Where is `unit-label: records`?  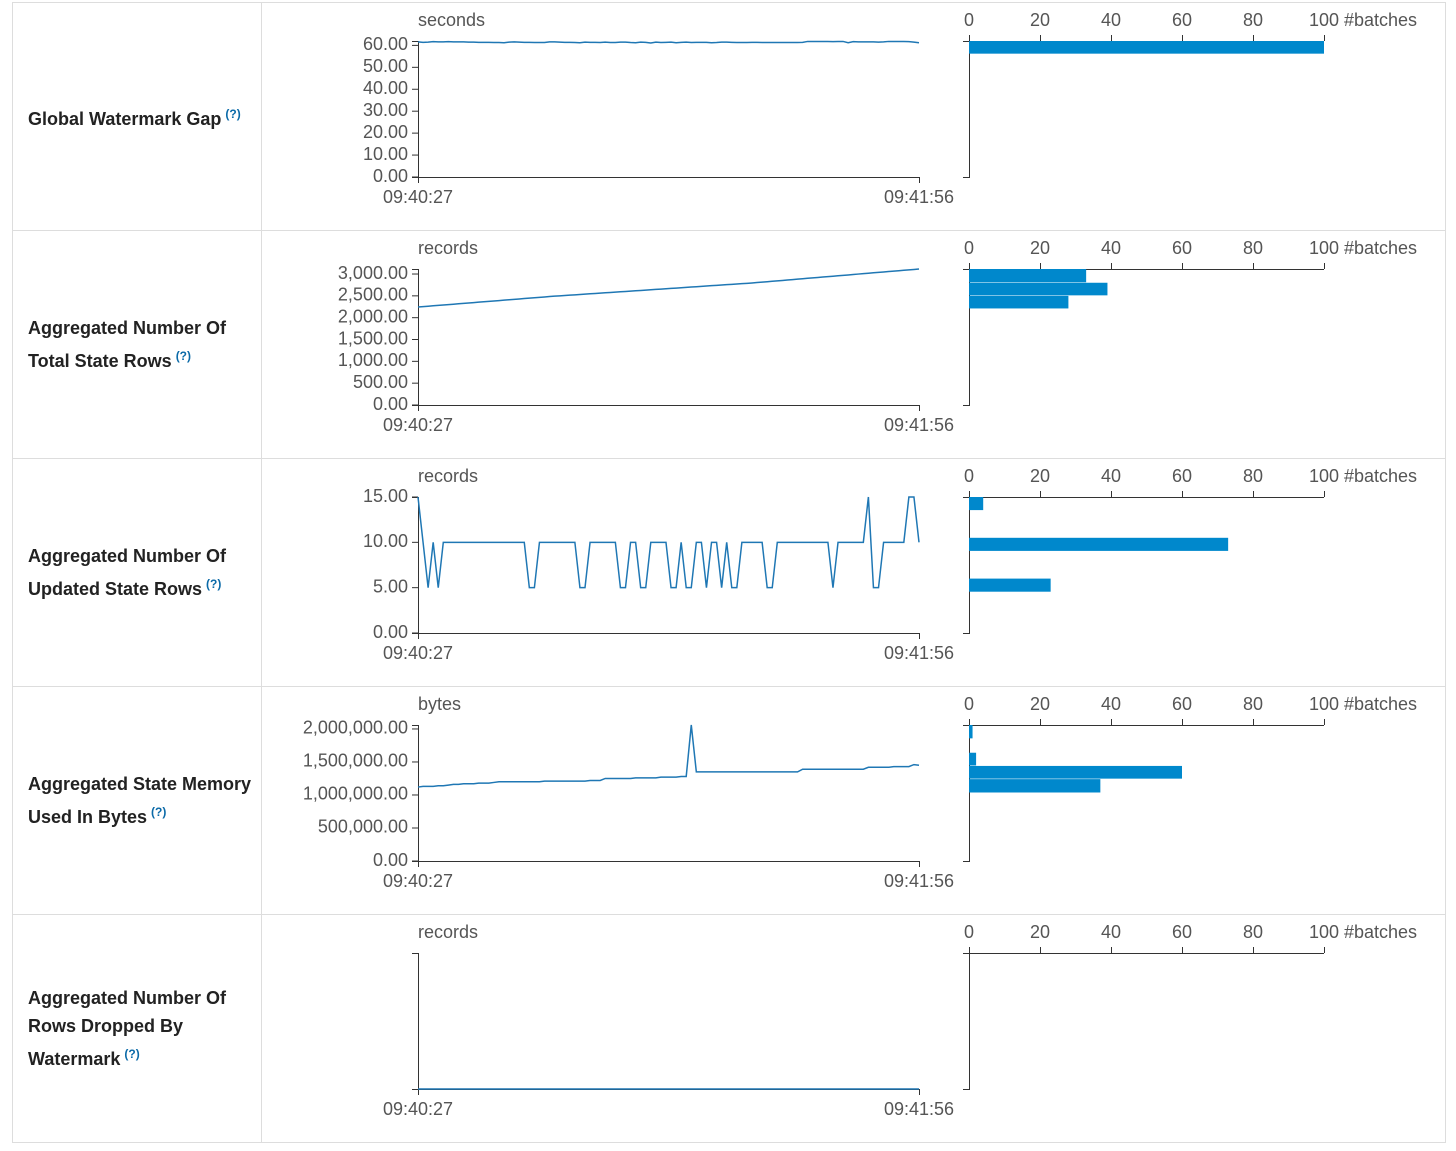
unit-label: records is located at coordinates (448, 932).